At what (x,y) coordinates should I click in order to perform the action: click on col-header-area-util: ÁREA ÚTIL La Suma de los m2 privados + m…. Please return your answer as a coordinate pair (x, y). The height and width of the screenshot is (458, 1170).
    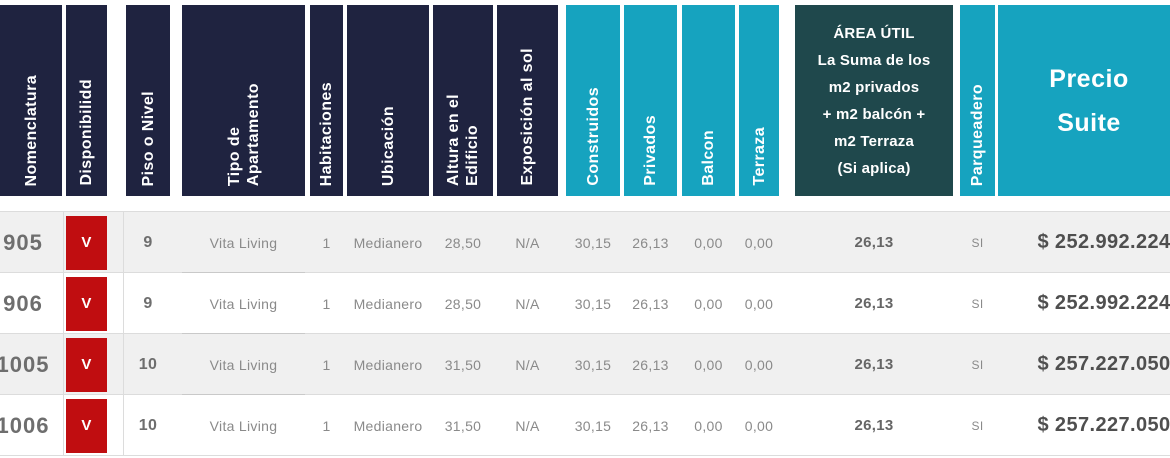
    Looking at the image, I should click on (874, 100).